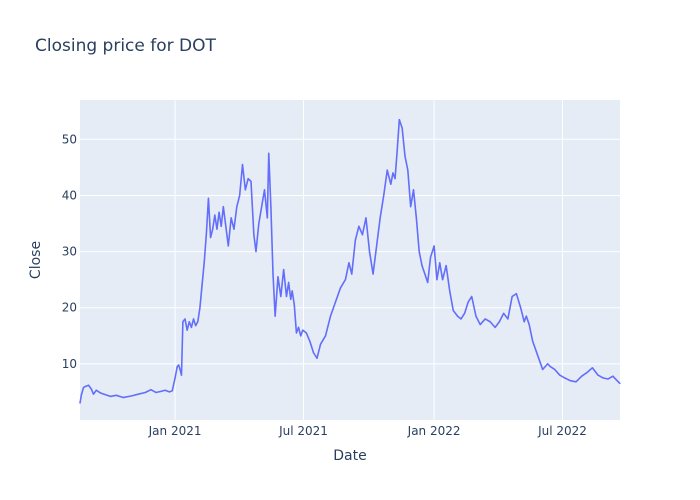  Describe the element at coordinates (69, 139) in the screenshot. I see `y-tick-label: 50` at that location.